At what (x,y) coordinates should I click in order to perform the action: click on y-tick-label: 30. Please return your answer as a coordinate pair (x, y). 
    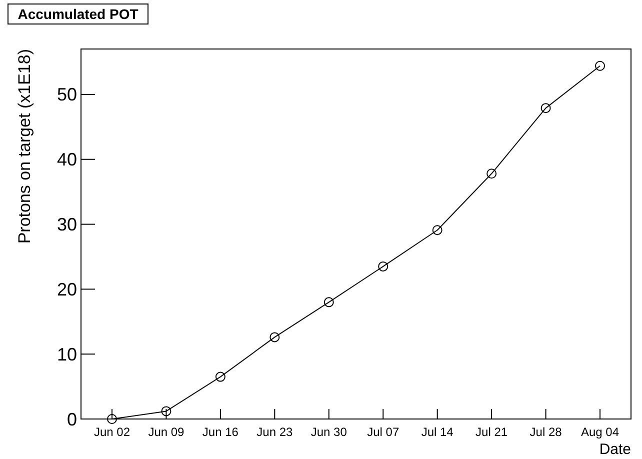
    Looking at the image, I should click on (66, 224).